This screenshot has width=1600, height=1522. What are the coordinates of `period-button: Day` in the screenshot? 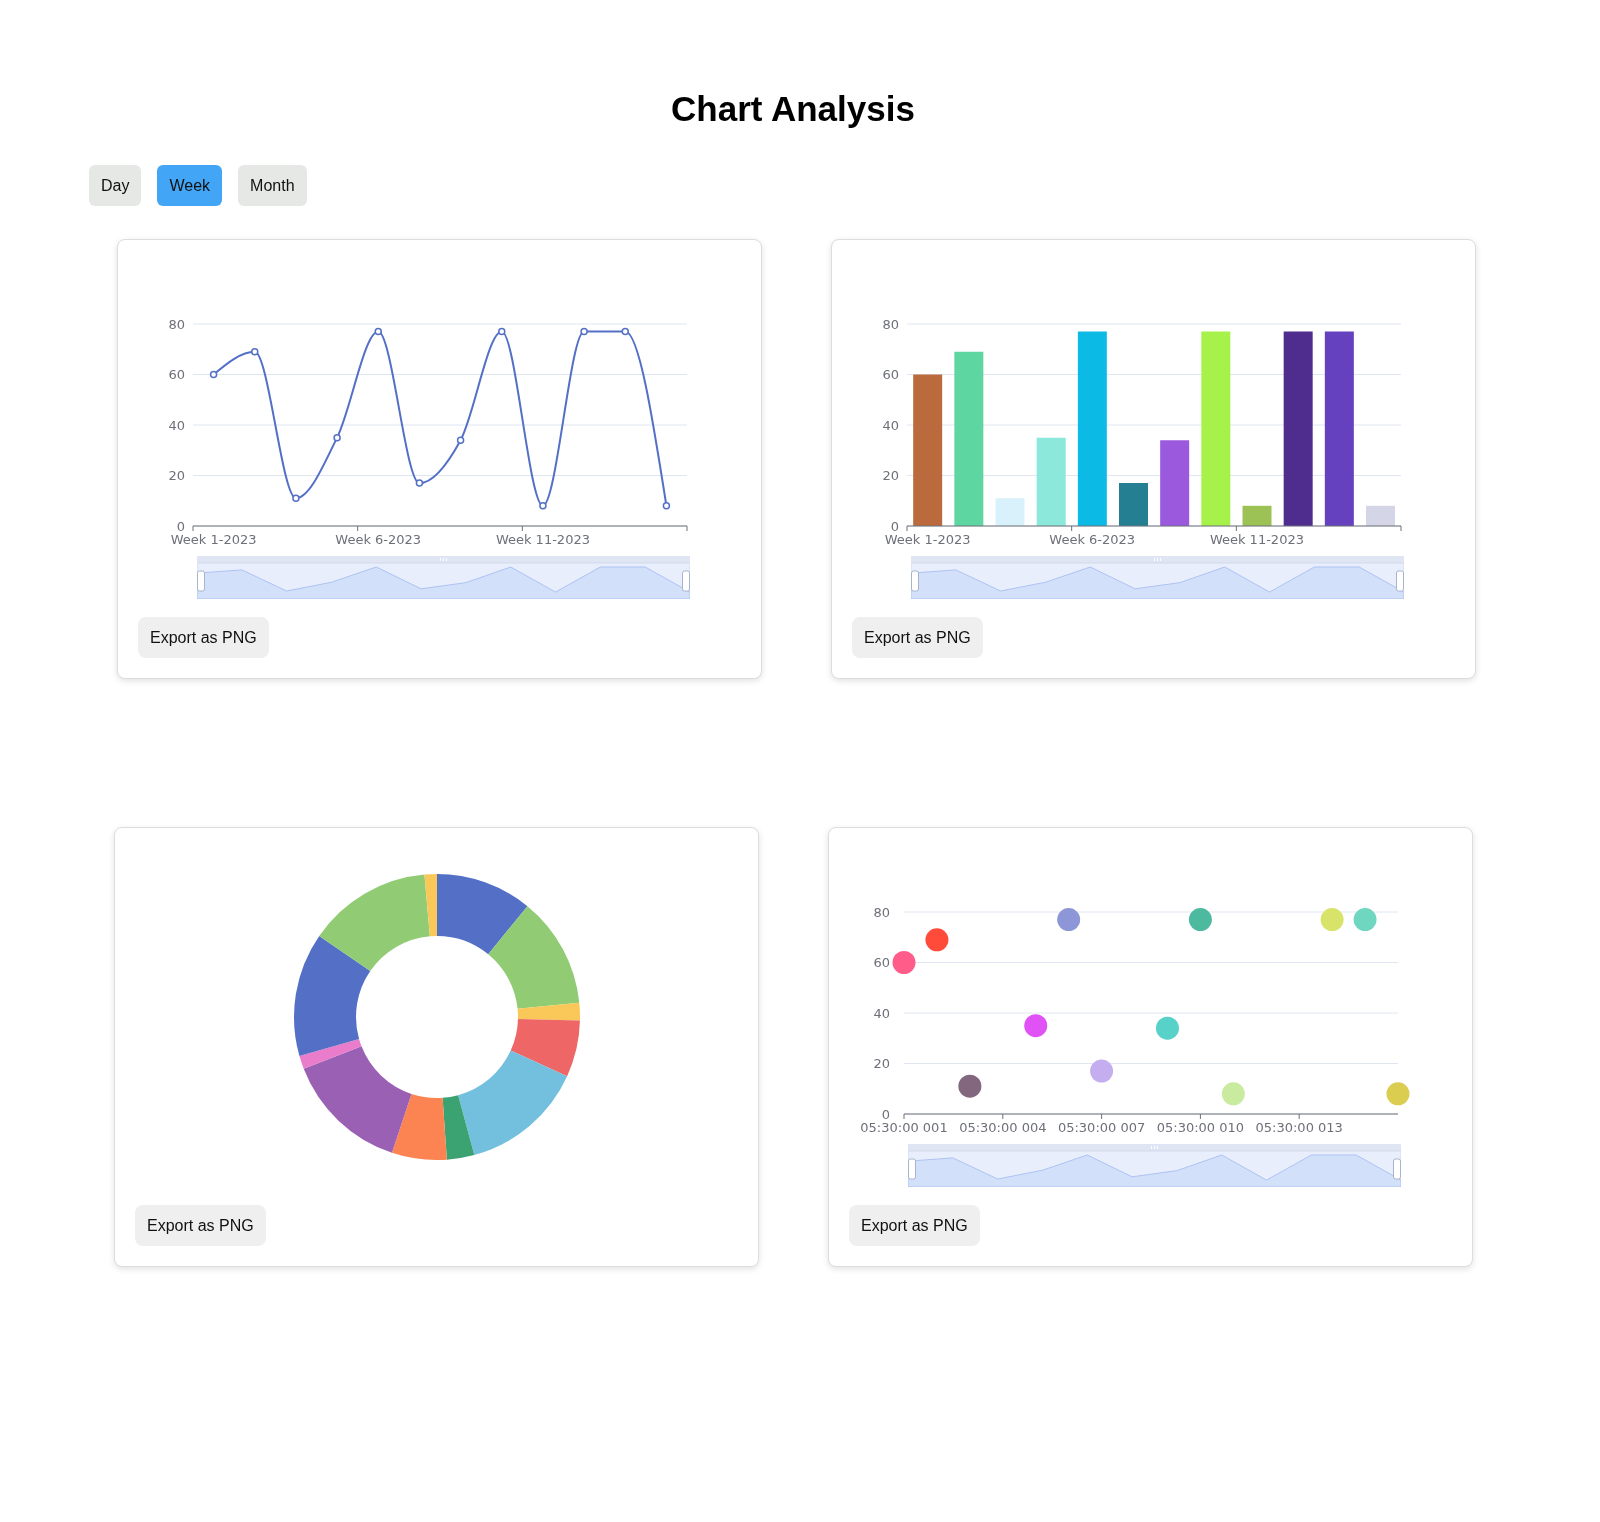 It's located at (115, 185).